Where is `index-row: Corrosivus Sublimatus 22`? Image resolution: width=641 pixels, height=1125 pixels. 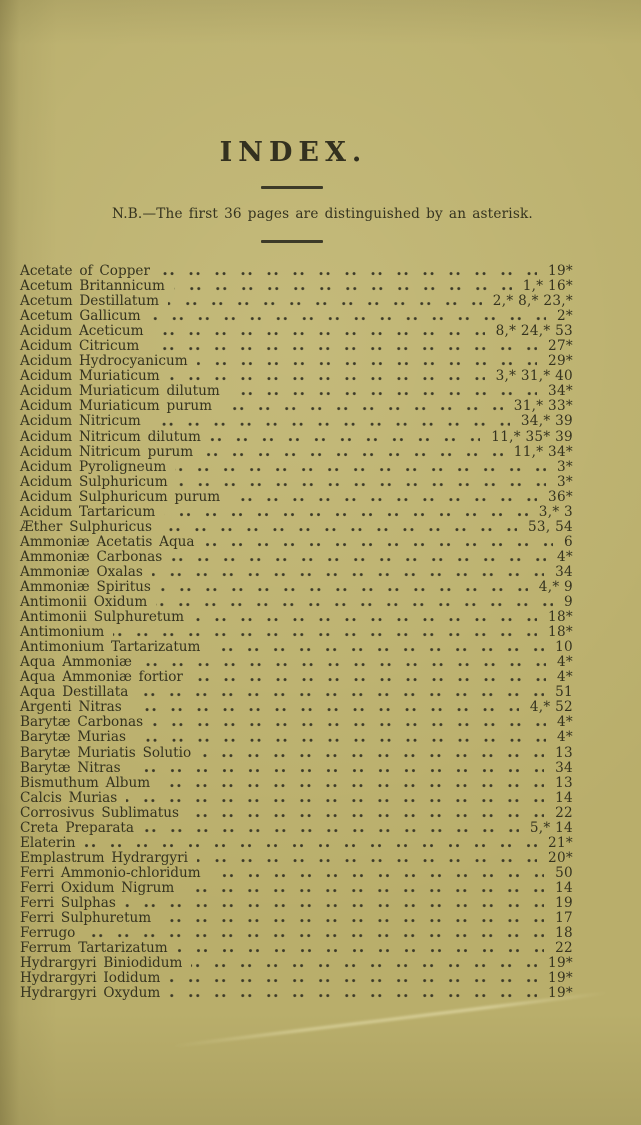 index-row: Corrosivus Sublimatus 22 is located at coordinates (296, 812).